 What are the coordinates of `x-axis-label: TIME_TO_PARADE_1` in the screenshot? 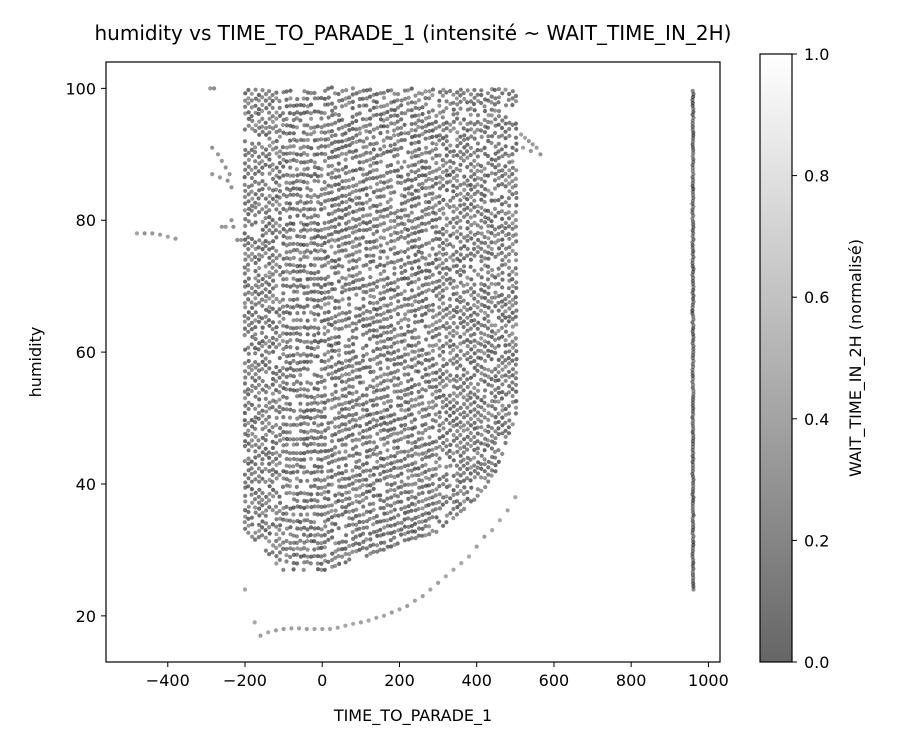 It's located at (412, 716).